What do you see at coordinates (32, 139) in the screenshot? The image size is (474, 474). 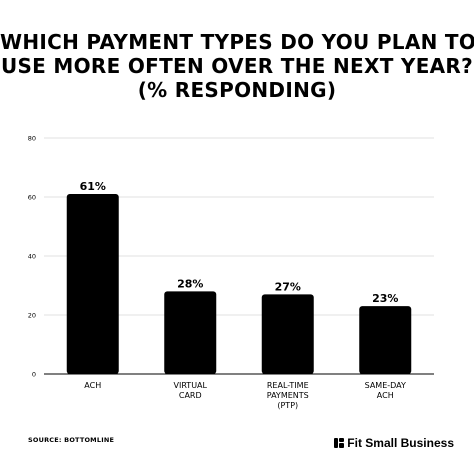 I see `y-tick-label: 80` at bounding box center [32, 139].